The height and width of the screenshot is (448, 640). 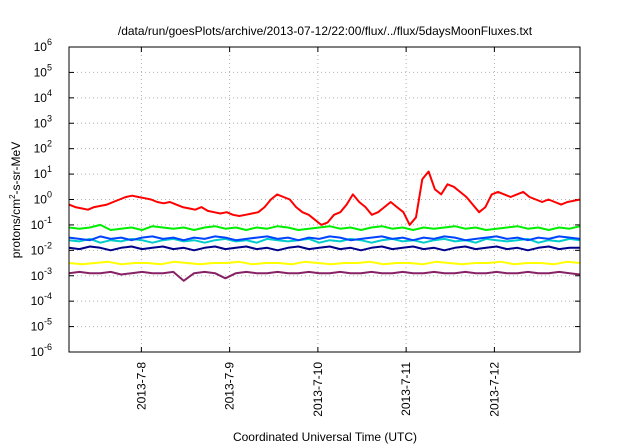 I want to click on y-tick-label: 10⁴, so click(x=43, y=96).